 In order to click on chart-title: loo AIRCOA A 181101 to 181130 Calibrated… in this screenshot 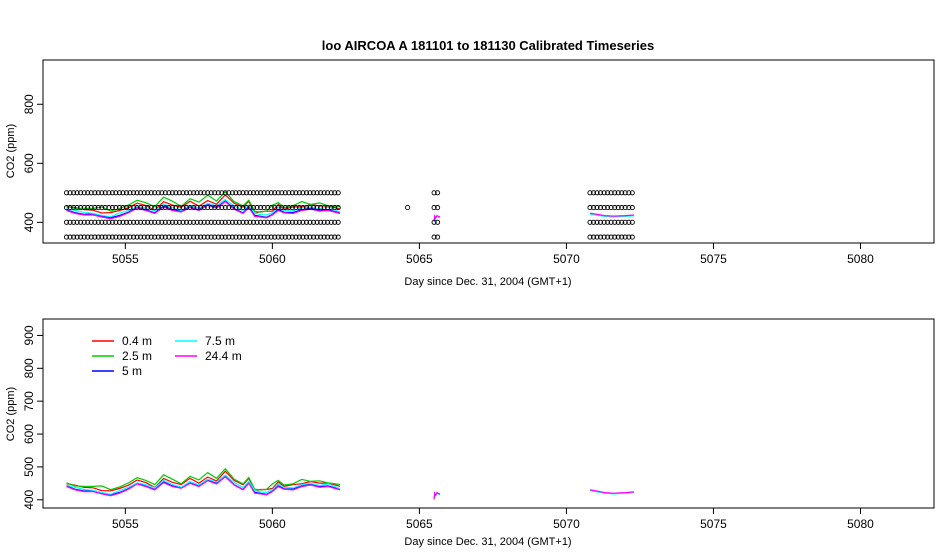, I will do `click(488, 45)`.